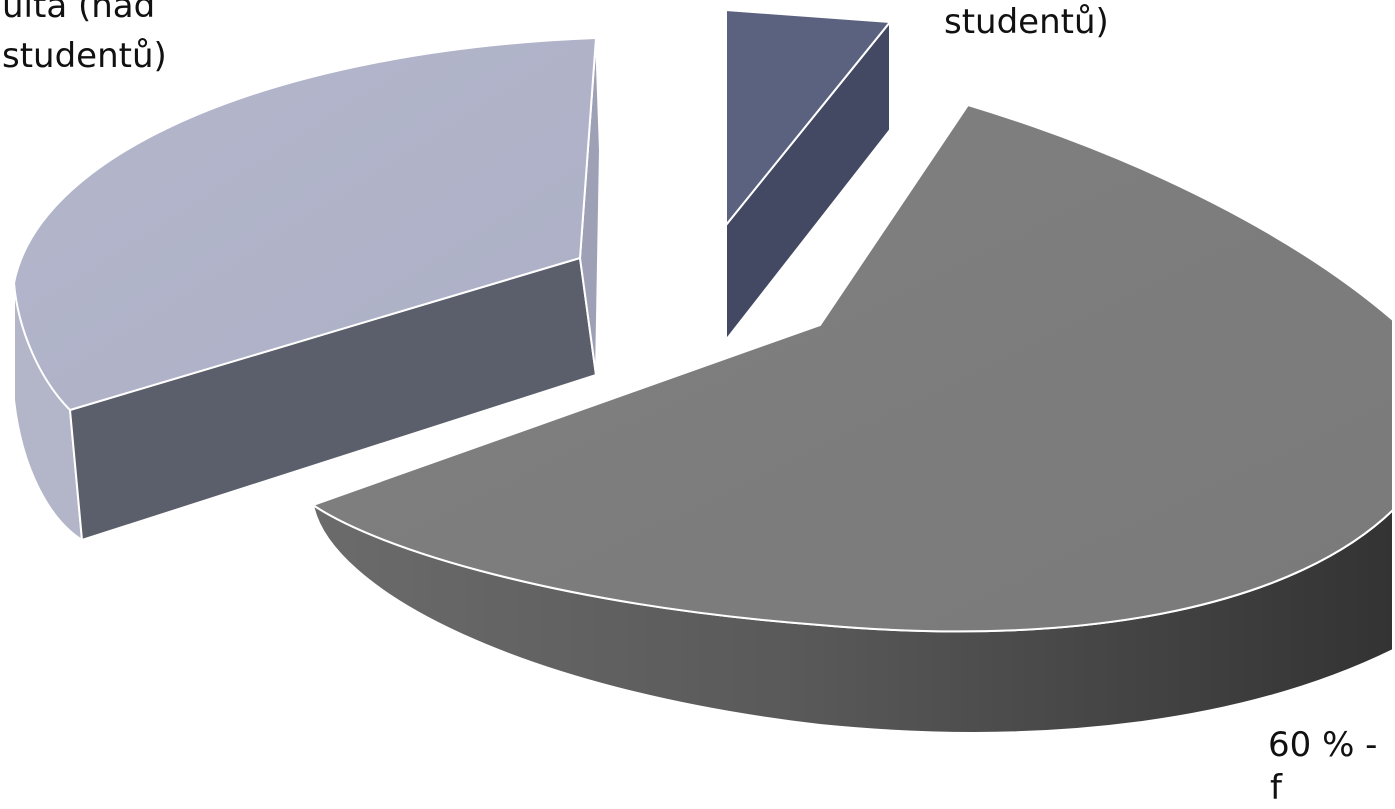 This screenshot has width=1395, height=809. What do you see at coordinates (1026, 22) in the screenshot?
I see `slice-small-label: studentů)` at bounding box center [1026, 22].